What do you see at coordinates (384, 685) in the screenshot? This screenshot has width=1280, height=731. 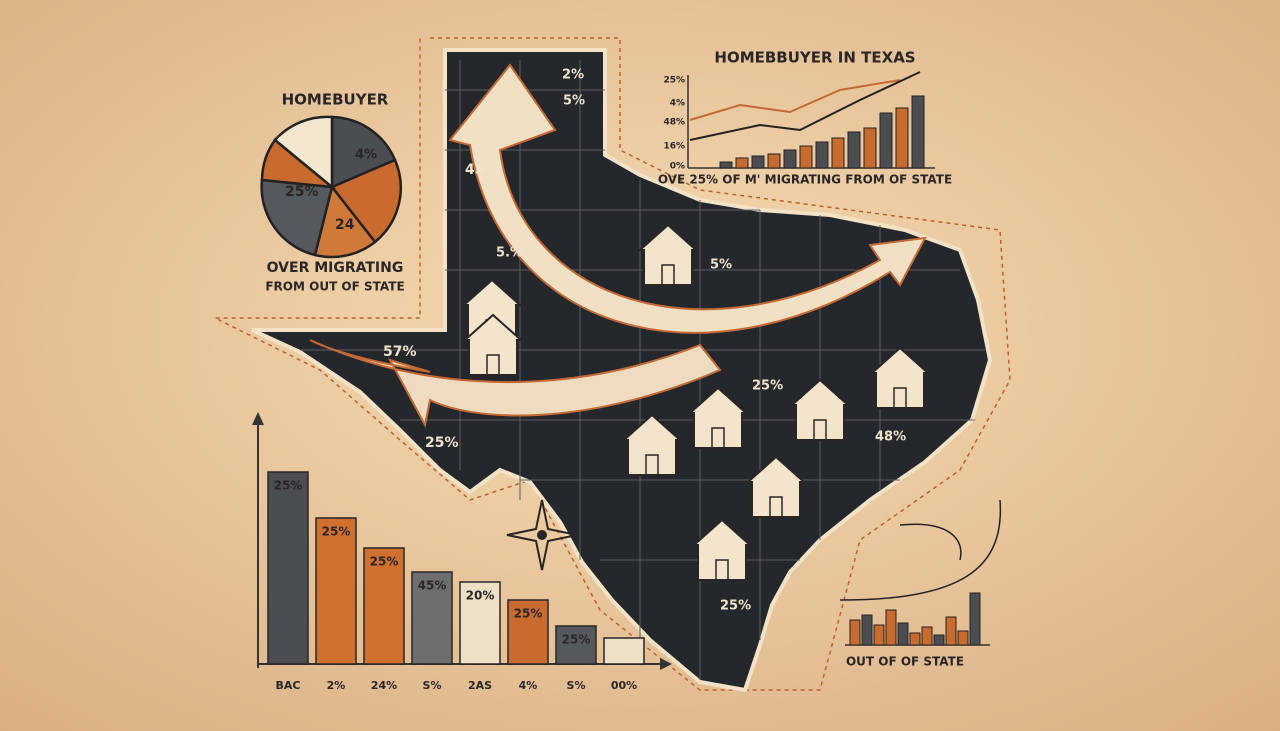 I see `x-tick-label: 24%` at bounding box center [384, 685].